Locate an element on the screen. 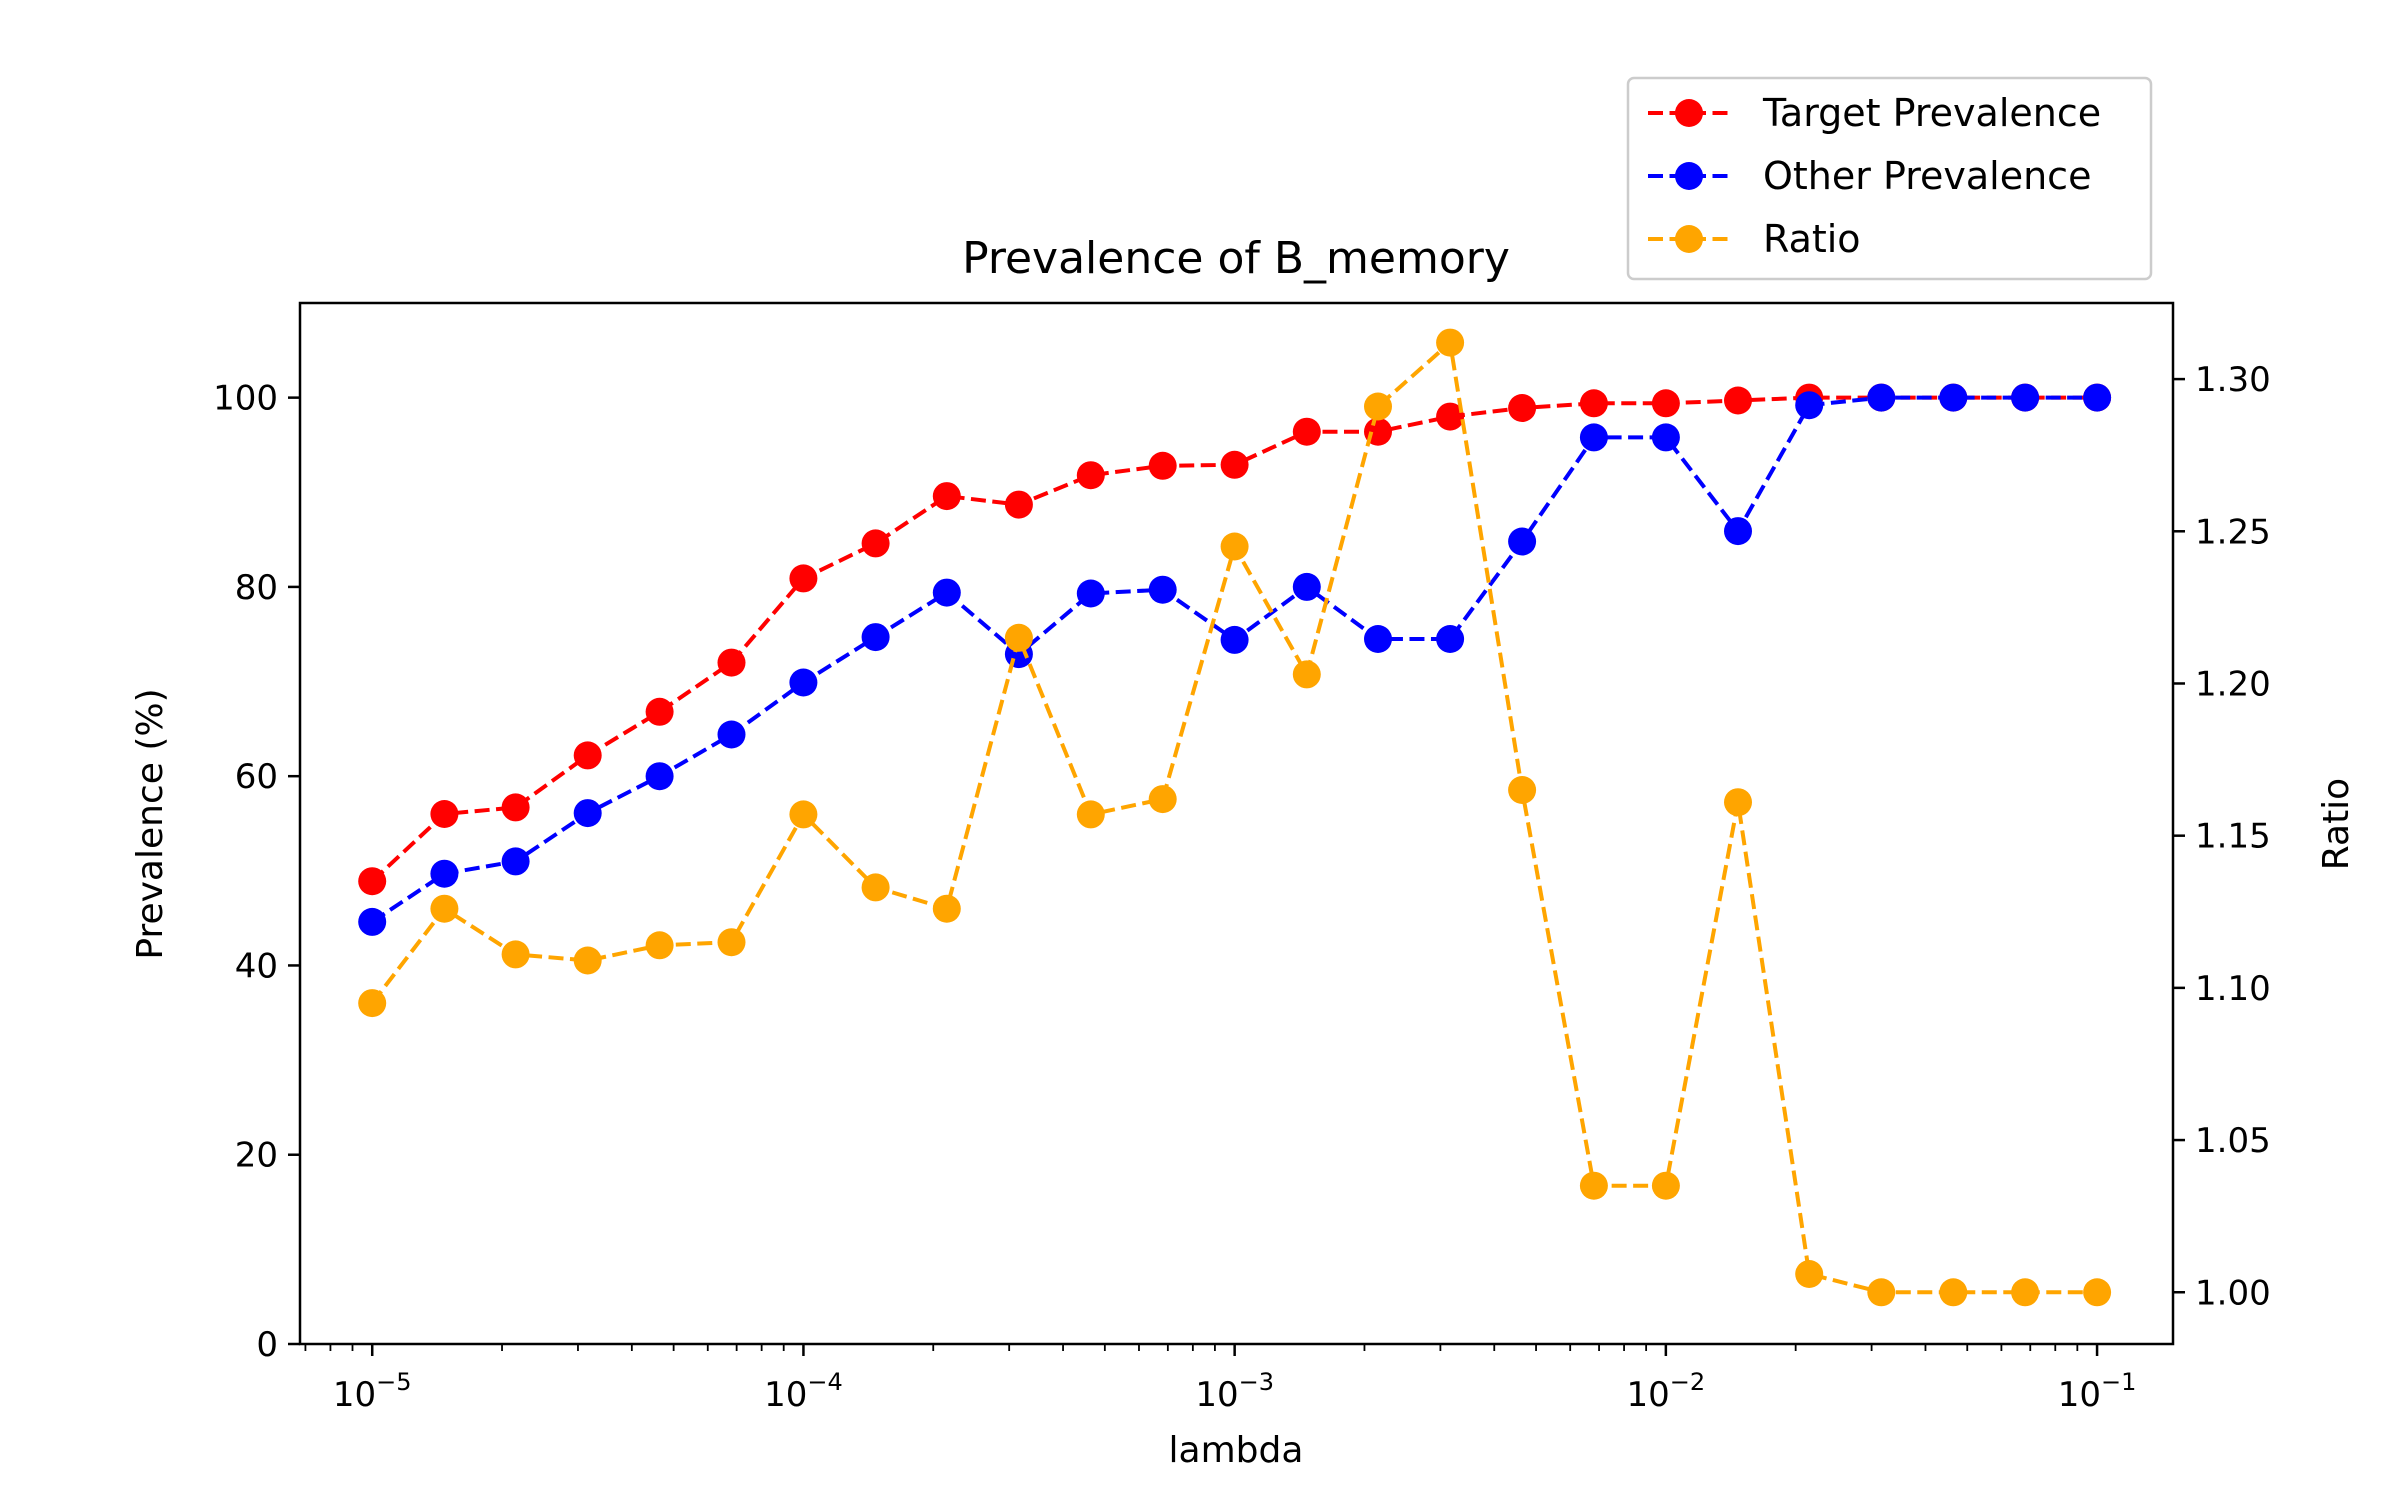 This screenshot has height=1500, width=2400. legend-item-other-prevalence: Other Prevalence is located at coordinates (1869, 176).